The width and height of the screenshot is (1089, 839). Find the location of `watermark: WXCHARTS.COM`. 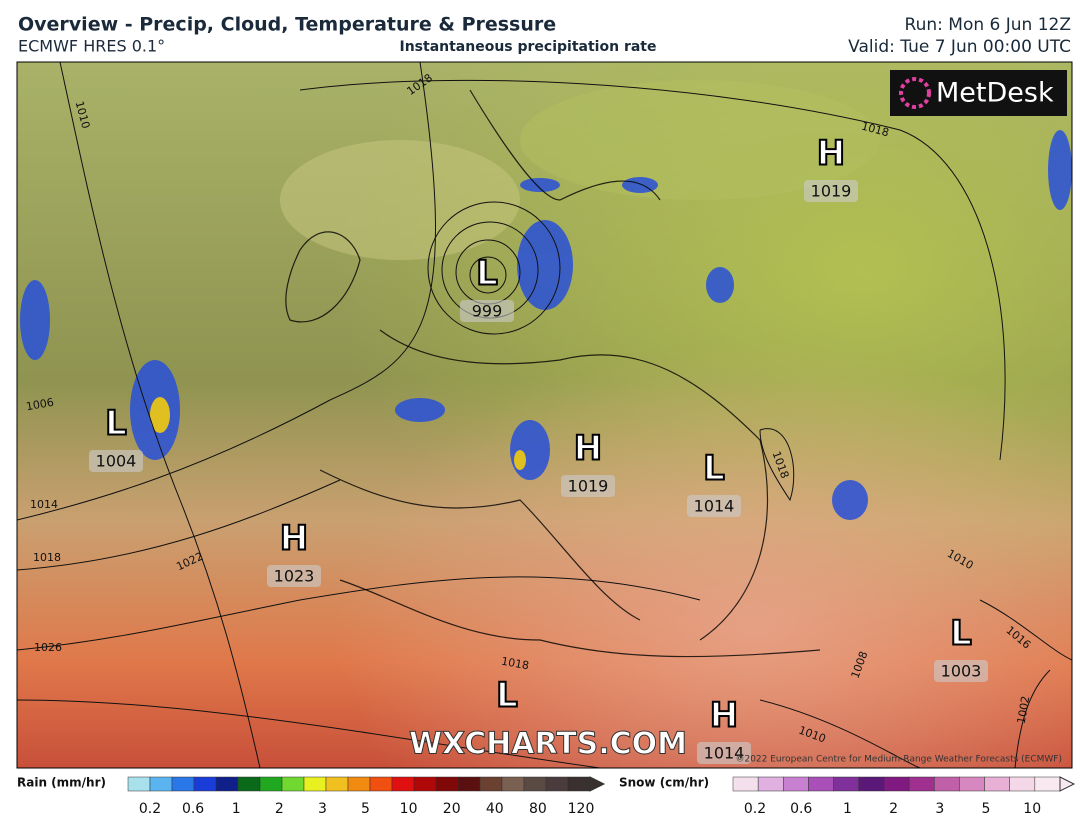

watermark: WXCHARTS.COM is located at coordinates (548, 744).